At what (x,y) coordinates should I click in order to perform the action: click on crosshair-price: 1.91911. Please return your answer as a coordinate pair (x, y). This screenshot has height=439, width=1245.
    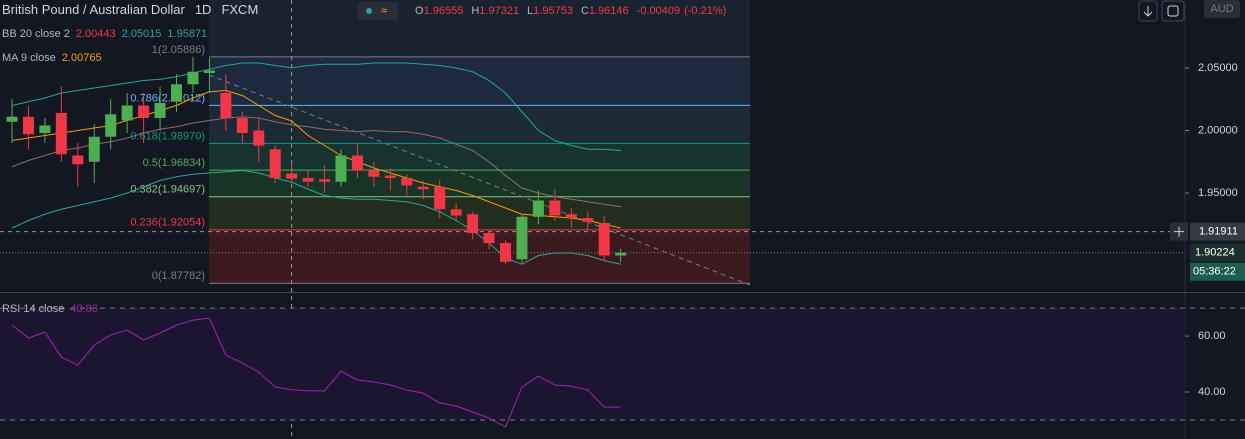
    Looking at the image, I should click on (1218, 232).